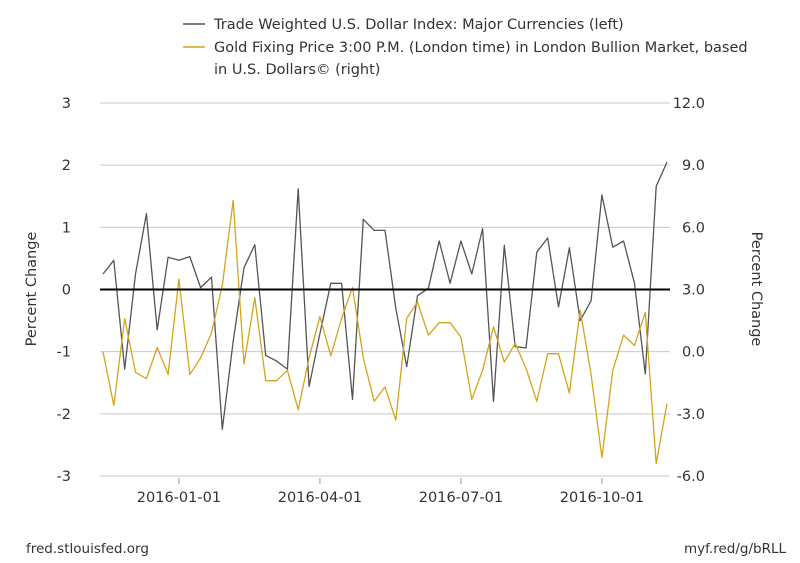 This screenshot has width=800, height=563. I want to click on left-tick-label: -1, so click(64, 353).